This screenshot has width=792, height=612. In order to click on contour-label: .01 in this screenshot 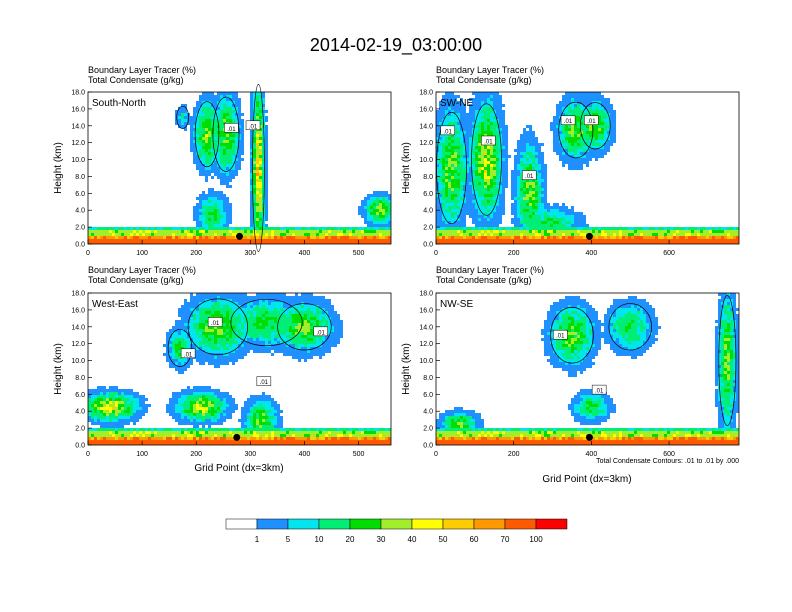, I will do `click(529, 177)`.